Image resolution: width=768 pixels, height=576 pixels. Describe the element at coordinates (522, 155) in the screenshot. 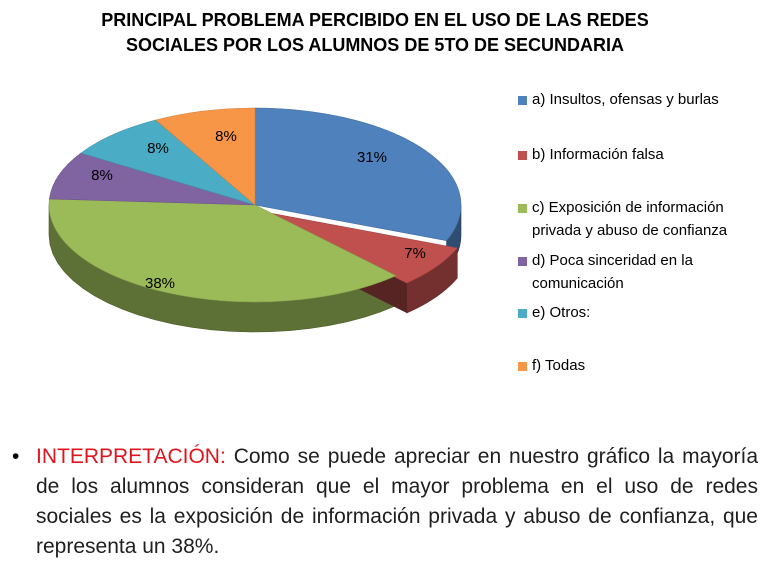

I see `legend-swatch-b` at that location.